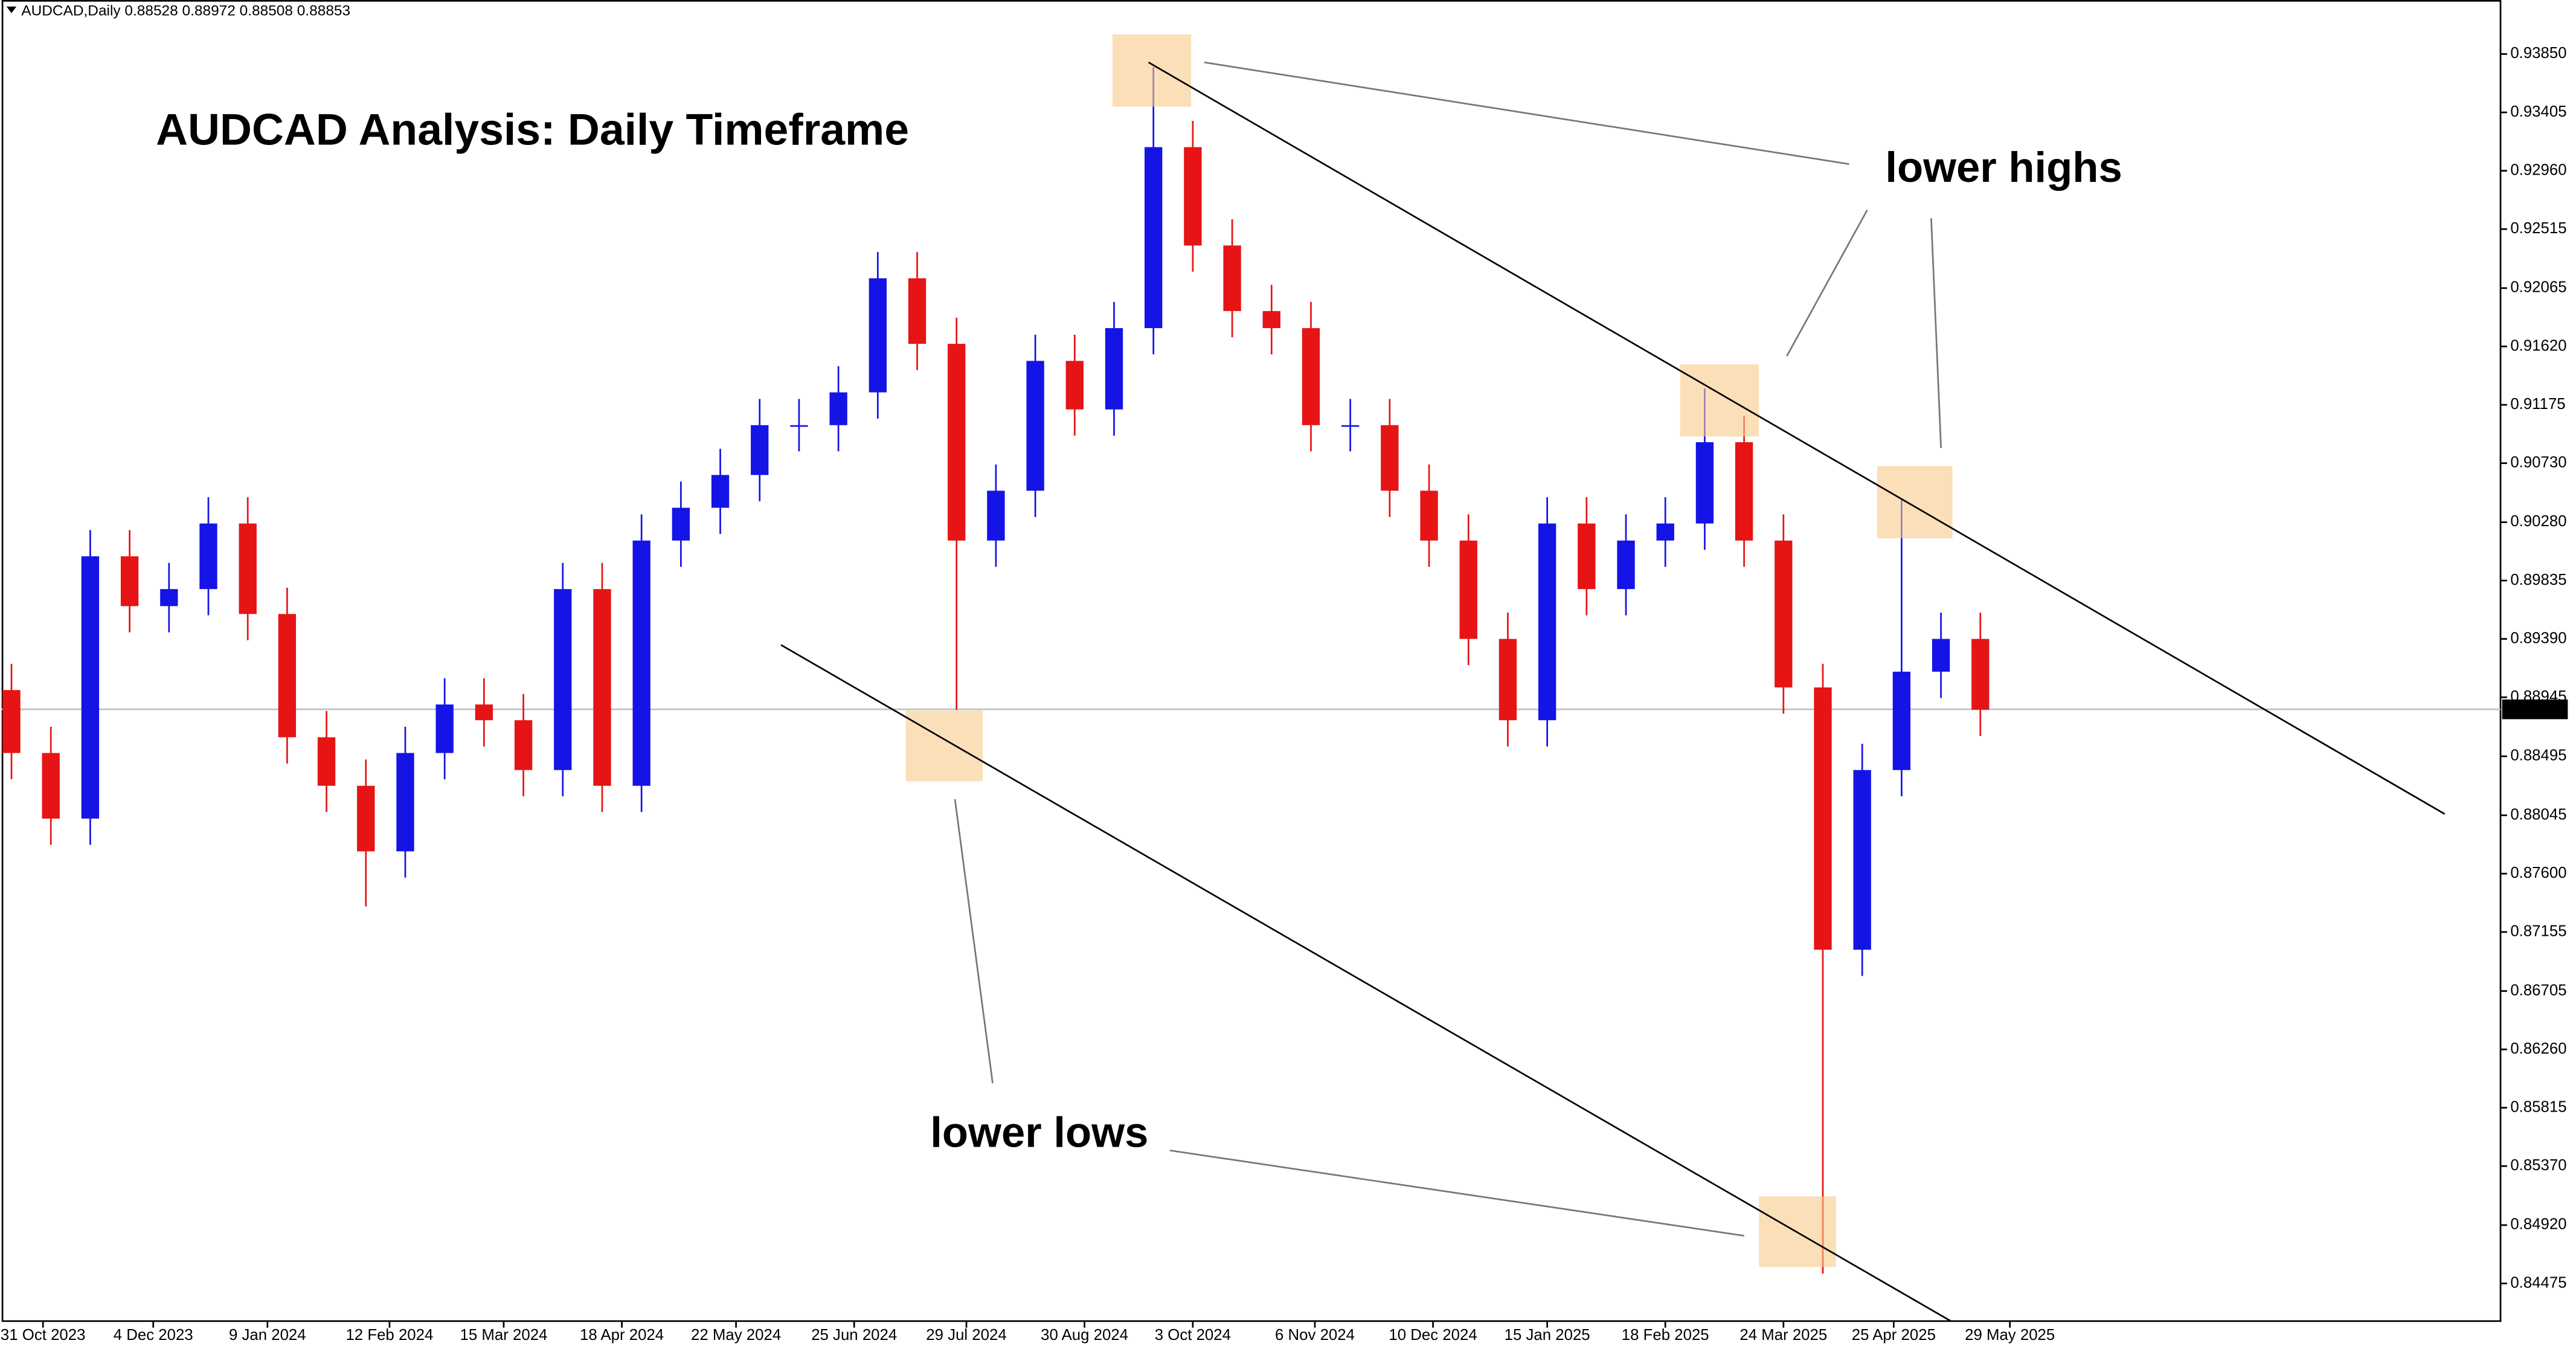 The height and width of the screenshot is (1349, 2576). What do you see at coordinates (1433, 1335) in the screenshot?
I see `x-tick-label: 10 Dec 2024` at bounding box center [1433, 1335].